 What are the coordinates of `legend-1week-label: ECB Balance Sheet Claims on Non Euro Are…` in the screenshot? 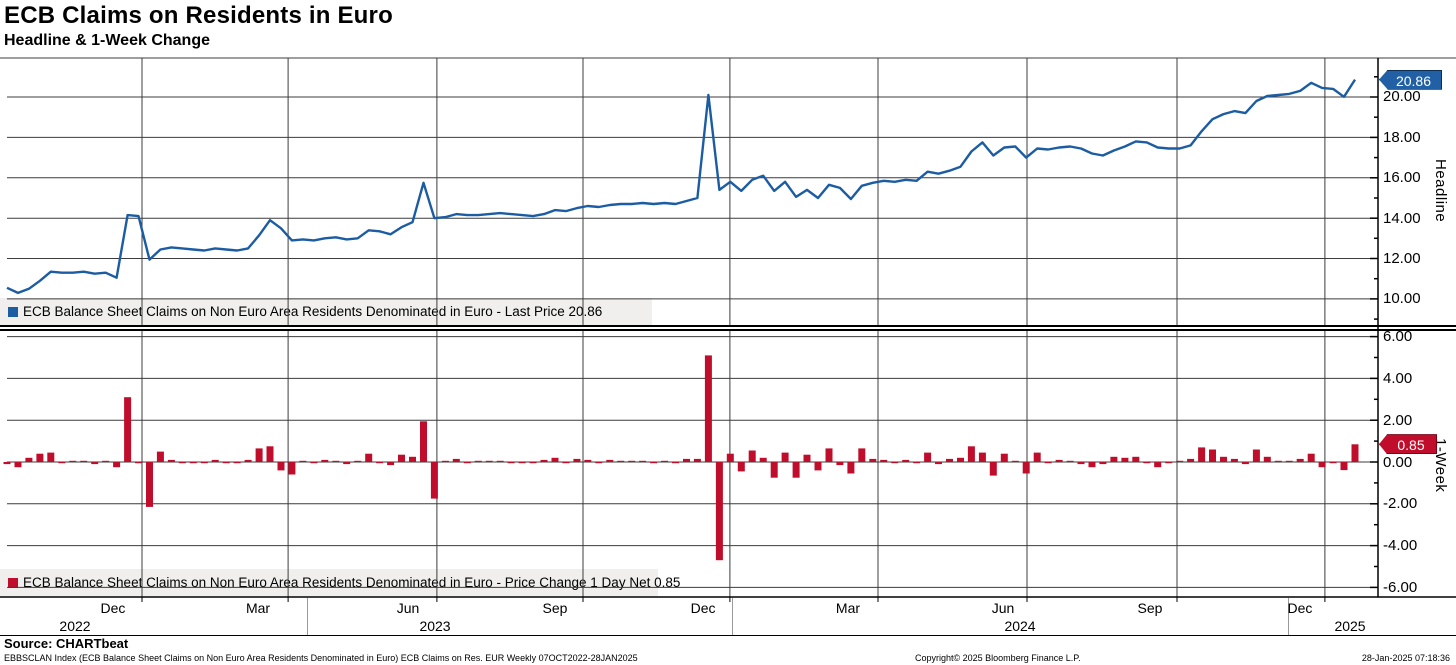 It's located at (352, 582).